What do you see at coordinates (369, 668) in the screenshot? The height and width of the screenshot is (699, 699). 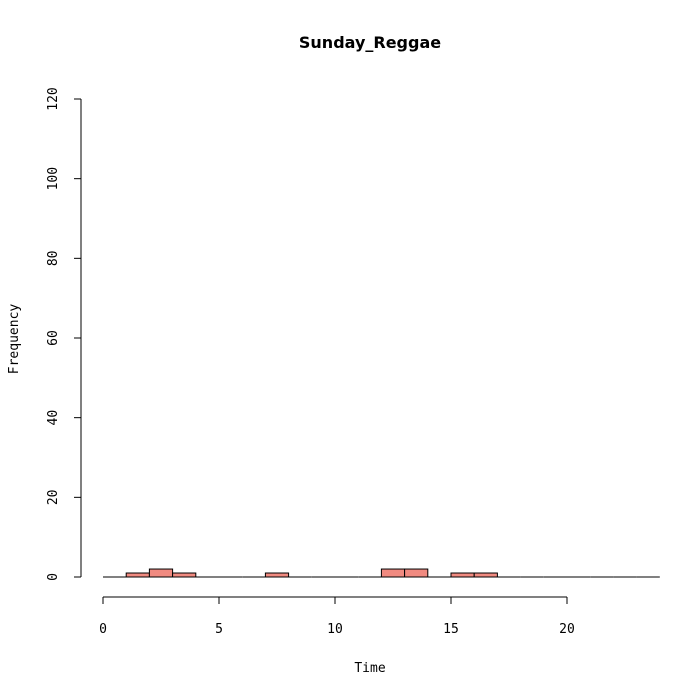 I see `x-axis-label: Time` at bounding box center [369, 668].